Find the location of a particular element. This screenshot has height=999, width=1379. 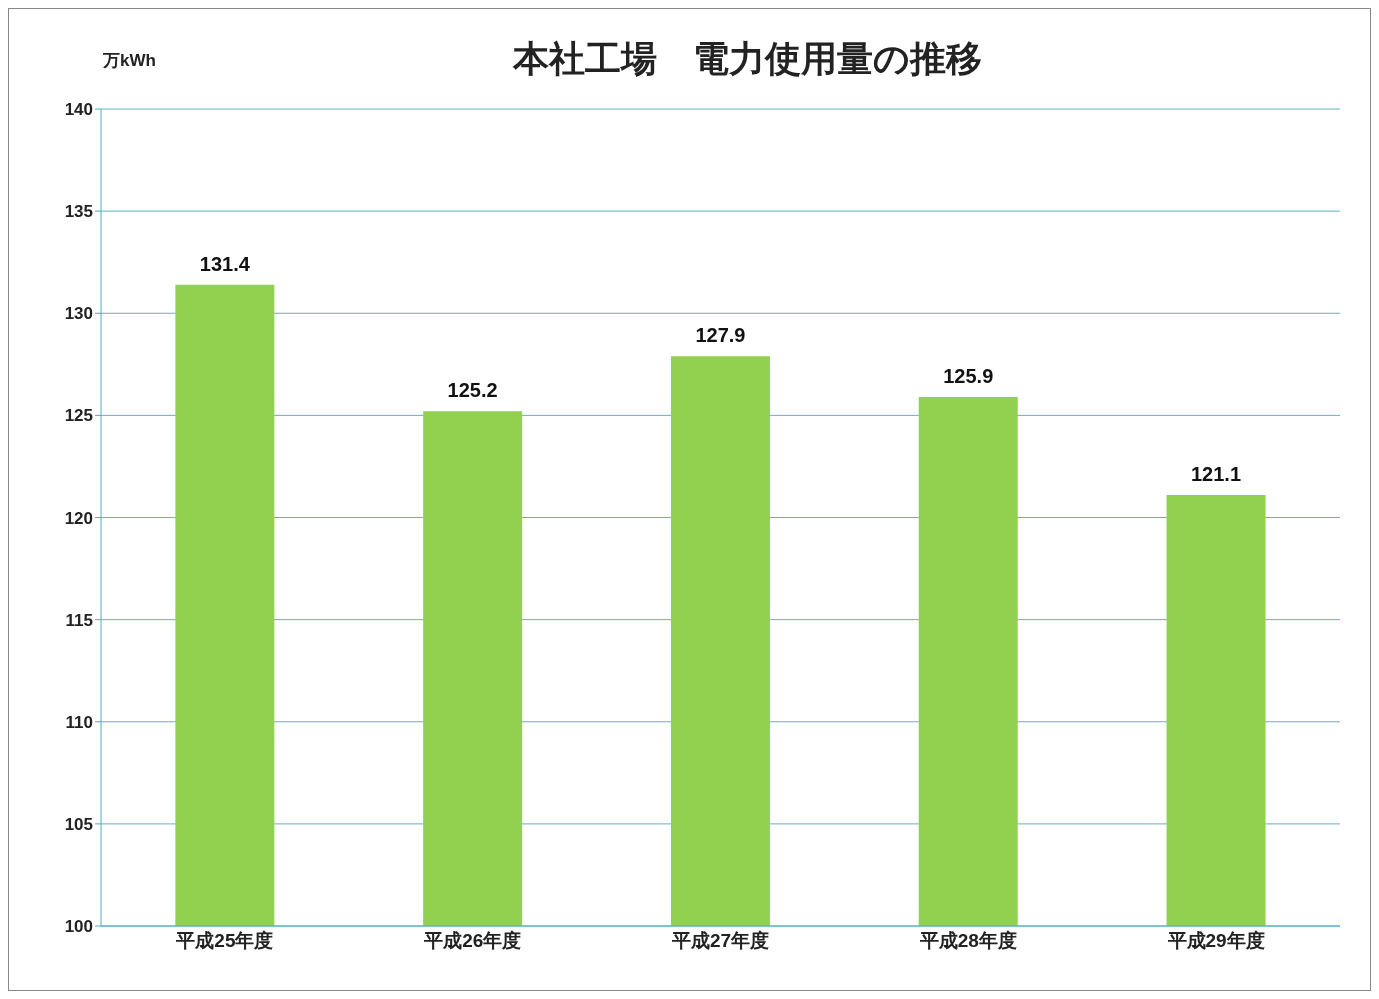

x-tick-label: 平成29年度 is located at coordinates (1215, 941).